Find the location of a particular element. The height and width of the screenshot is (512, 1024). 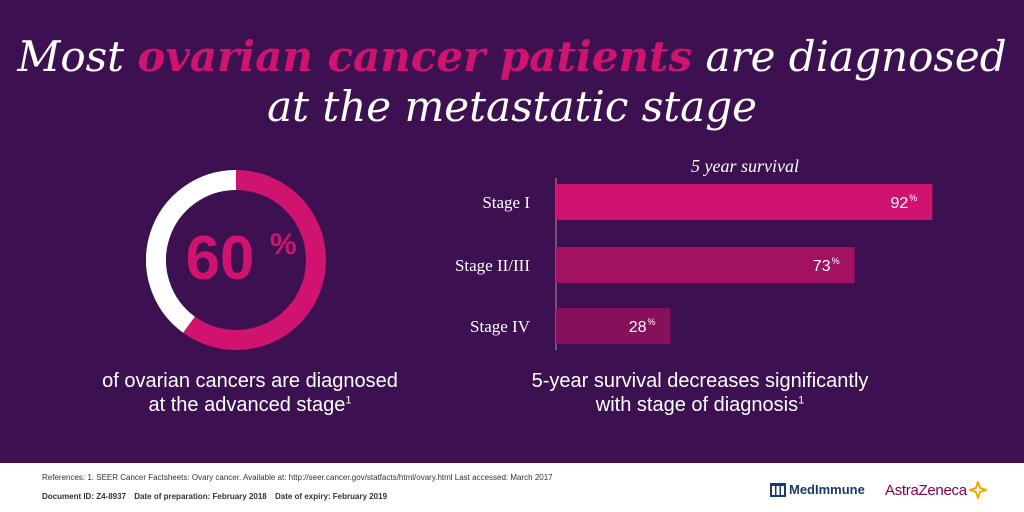

astrazeneca-logo: AstraZeneca is located at coordinates (936, 490).